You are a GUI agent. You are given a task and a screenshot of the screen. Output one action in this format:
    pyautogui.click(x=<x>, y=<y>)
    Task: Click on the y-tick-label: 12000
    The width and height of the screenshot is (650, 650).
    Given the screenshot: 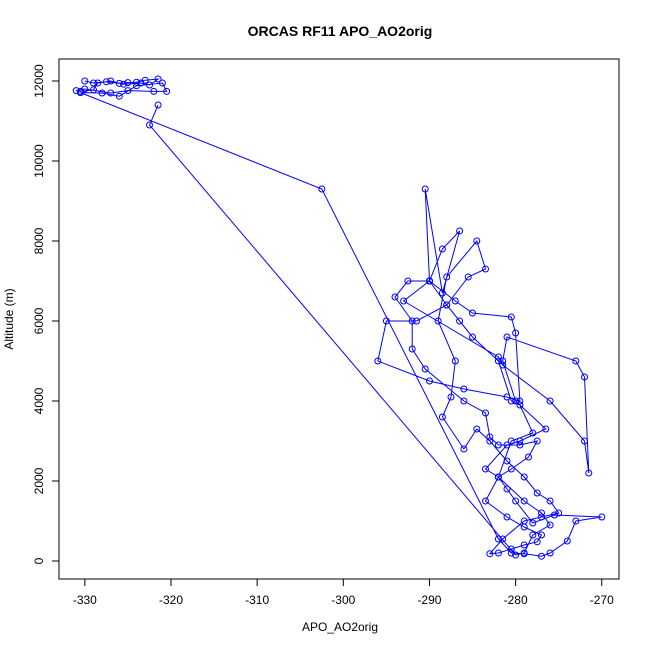 What is the action you would take?
    pyautogui.click(x=39, y=81)
    